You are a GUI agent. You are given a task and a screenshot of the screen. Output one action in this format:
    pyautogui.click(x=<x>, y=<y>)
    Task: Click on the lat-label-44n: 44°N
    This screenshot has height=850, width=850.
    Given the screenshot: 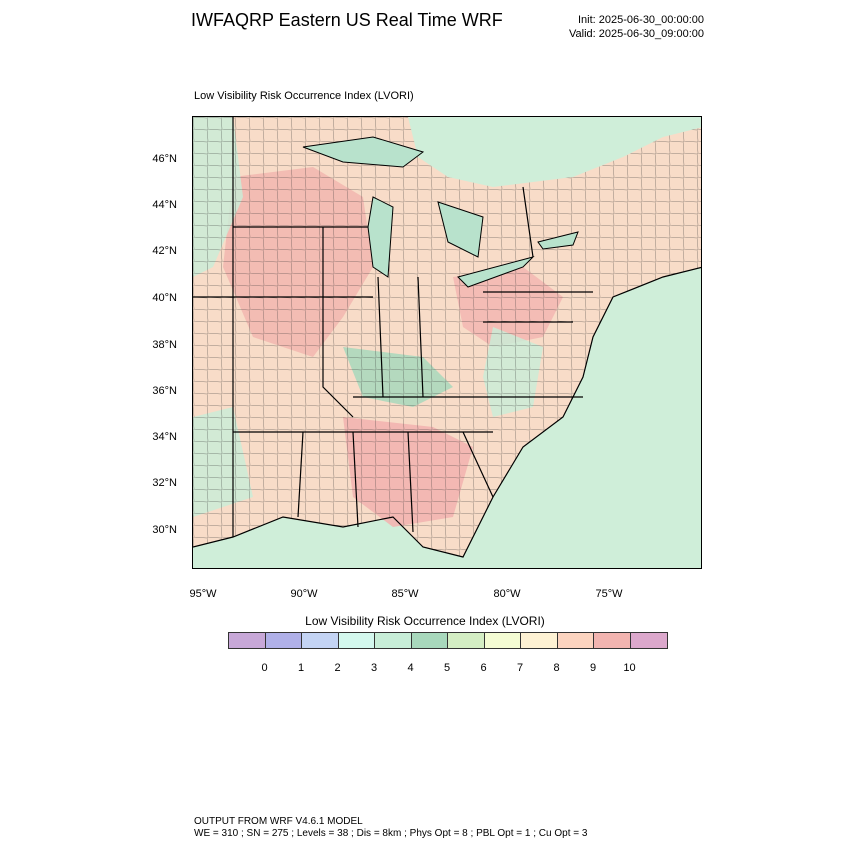 What is the action you would take?
    pyautogui.click(x=164, y=205)
    